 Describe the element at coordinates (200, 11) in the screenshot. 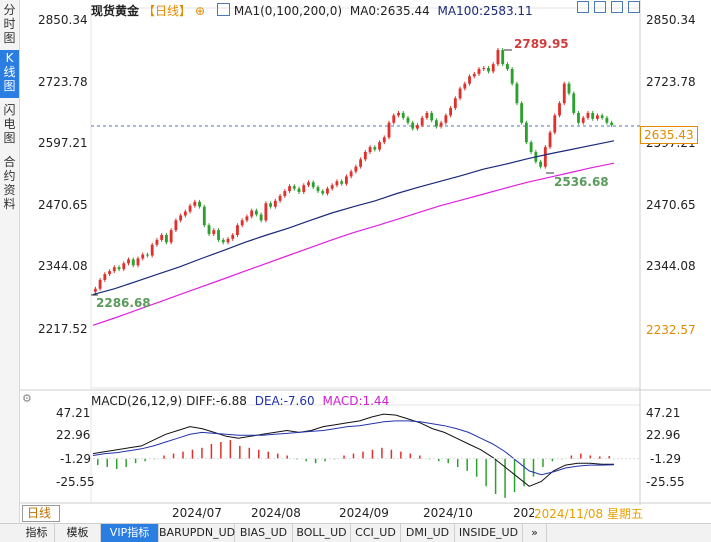

I see `ma-settings-icon: ⊕` at that location.